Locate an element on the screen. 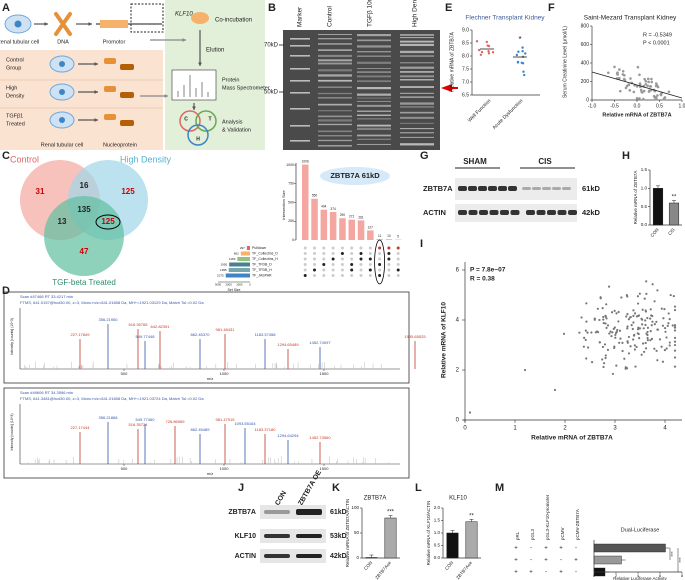 This screenshot has height=580, width=685. gel is located at coordinates (361, 90).